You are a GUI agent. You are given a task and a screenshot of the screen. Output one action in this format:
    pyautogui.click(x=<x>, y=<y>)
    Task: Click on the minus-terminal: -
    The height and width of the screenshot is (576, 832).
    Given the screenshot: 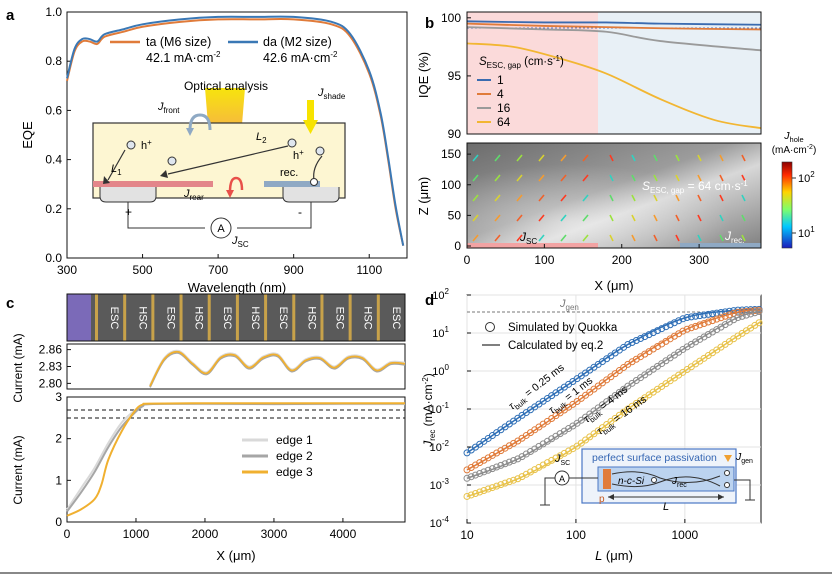 What is the action you would take?
    pyautogui.click(x=300, y=212)
    